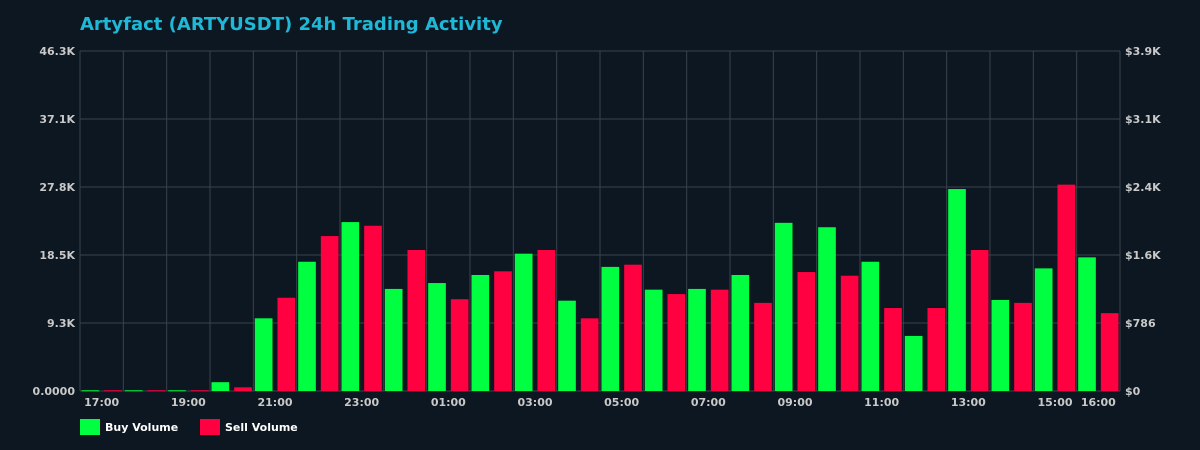 Image resolution: width=1200 pixels, height=450 pixels. What do you see at coordinates (57, 51) in the screenshot?
I see `y-tick-label-left: 46.3K` at bounding box center [57, 51].